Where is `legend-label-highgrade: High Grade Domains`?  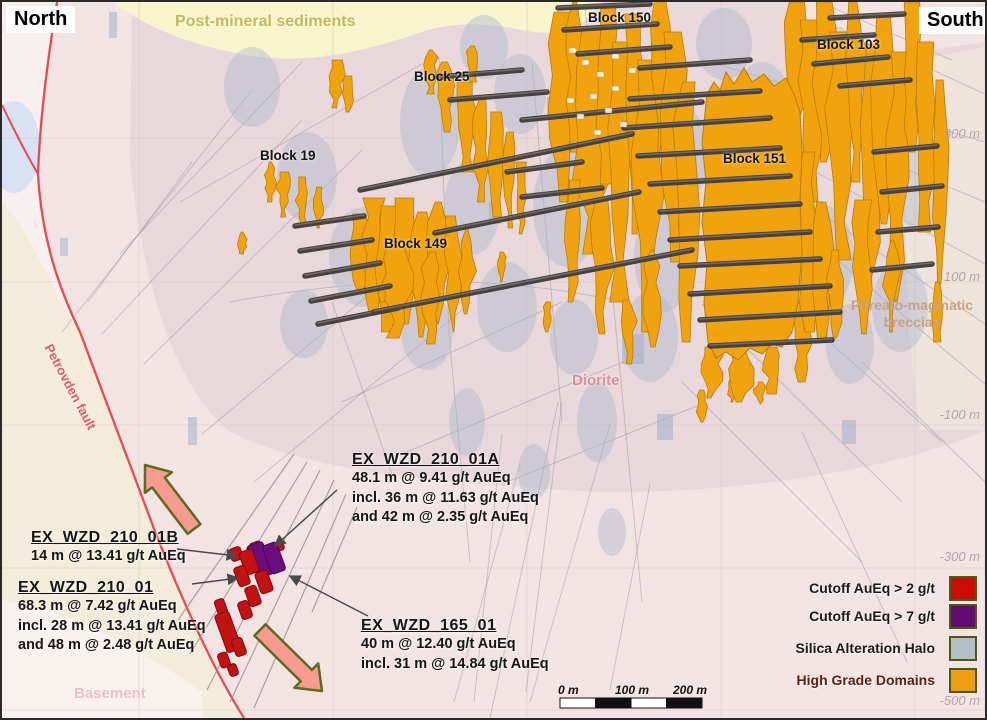 legend-label-highgrade: High Grade Domains is located at coordinates (865, 680).